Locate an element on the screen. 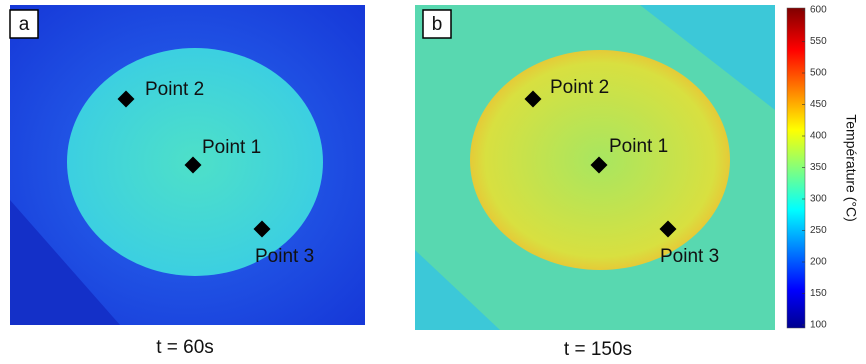 The height and width of the screenshot is (364, 866). colorbar: Température (°C) is located at coordinates (822, 168).